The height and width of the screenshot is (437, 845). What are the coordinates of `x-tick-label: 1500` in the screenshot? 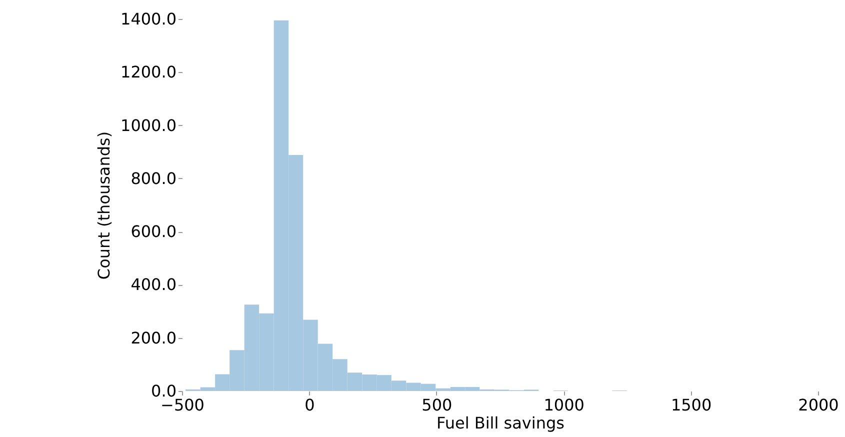 It's located at (691, 405).